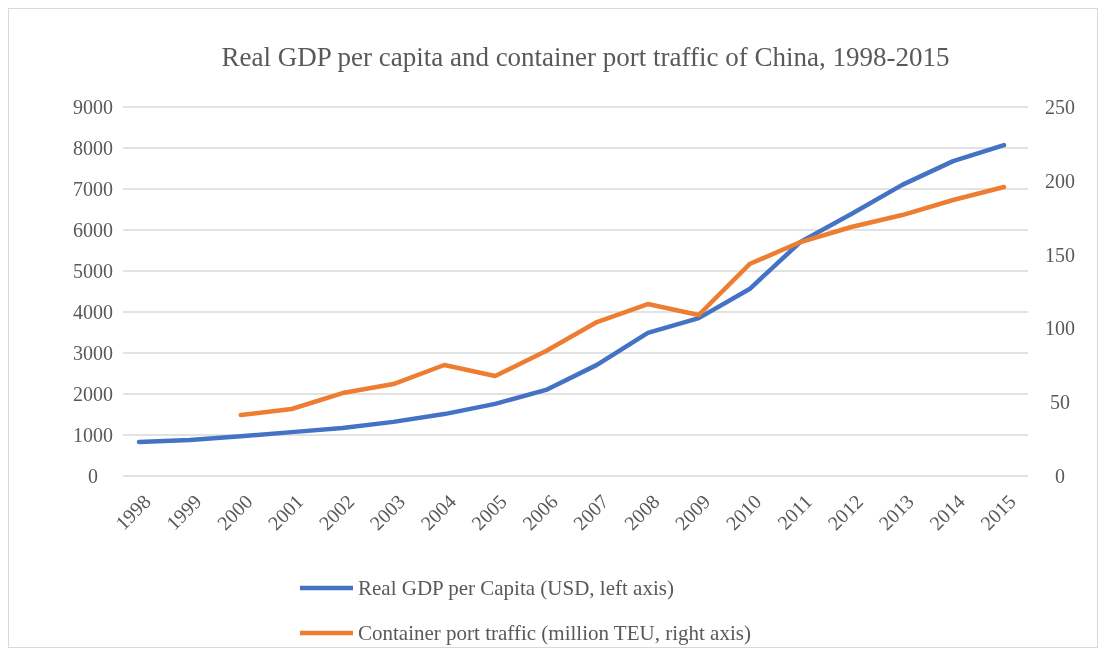 The image size is (1107, 650). I want to click on y-tick-label: 9000, so click(93, 107).